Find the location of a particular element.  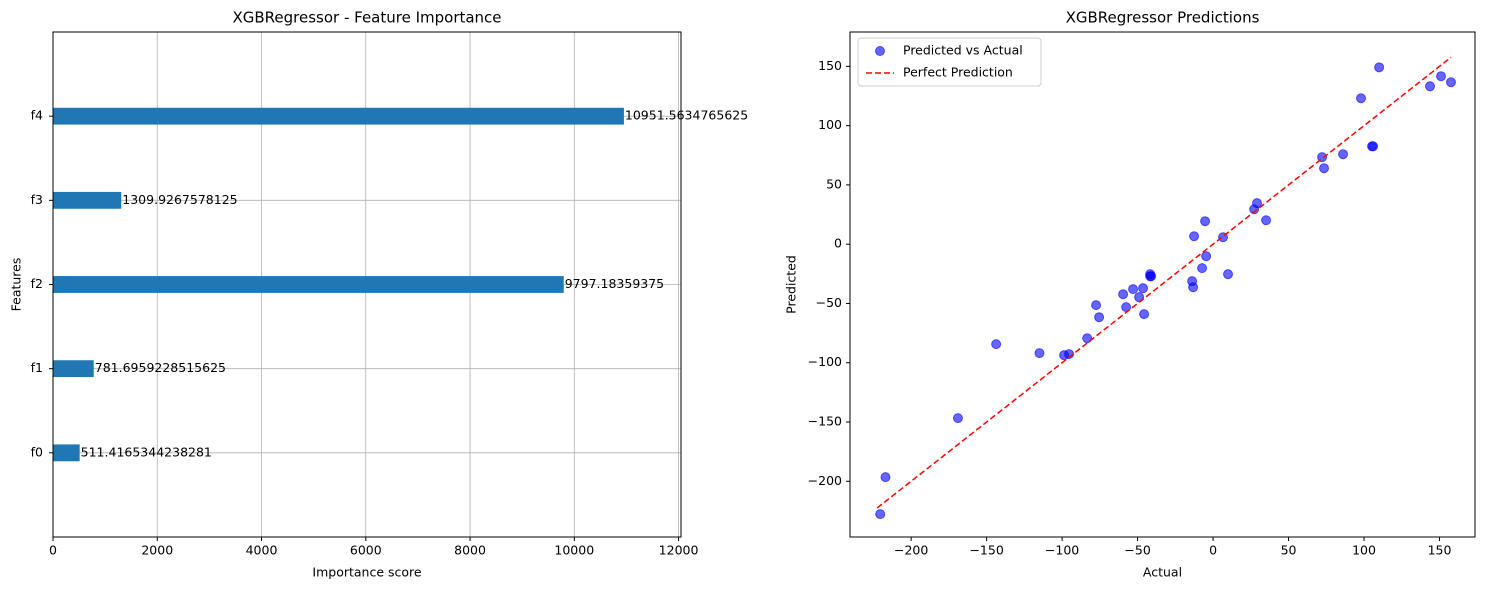

x-axis-label: Actual is located at coordinates (1162, 572).